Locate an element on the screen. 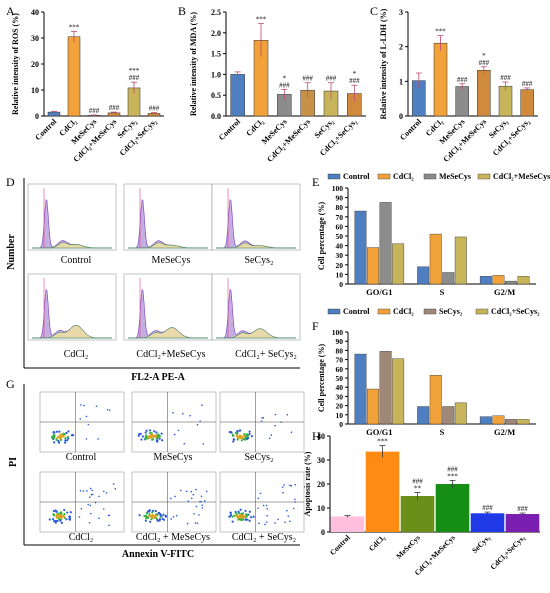  x-tick-label: G2/M is located at coordinates (504, 432).